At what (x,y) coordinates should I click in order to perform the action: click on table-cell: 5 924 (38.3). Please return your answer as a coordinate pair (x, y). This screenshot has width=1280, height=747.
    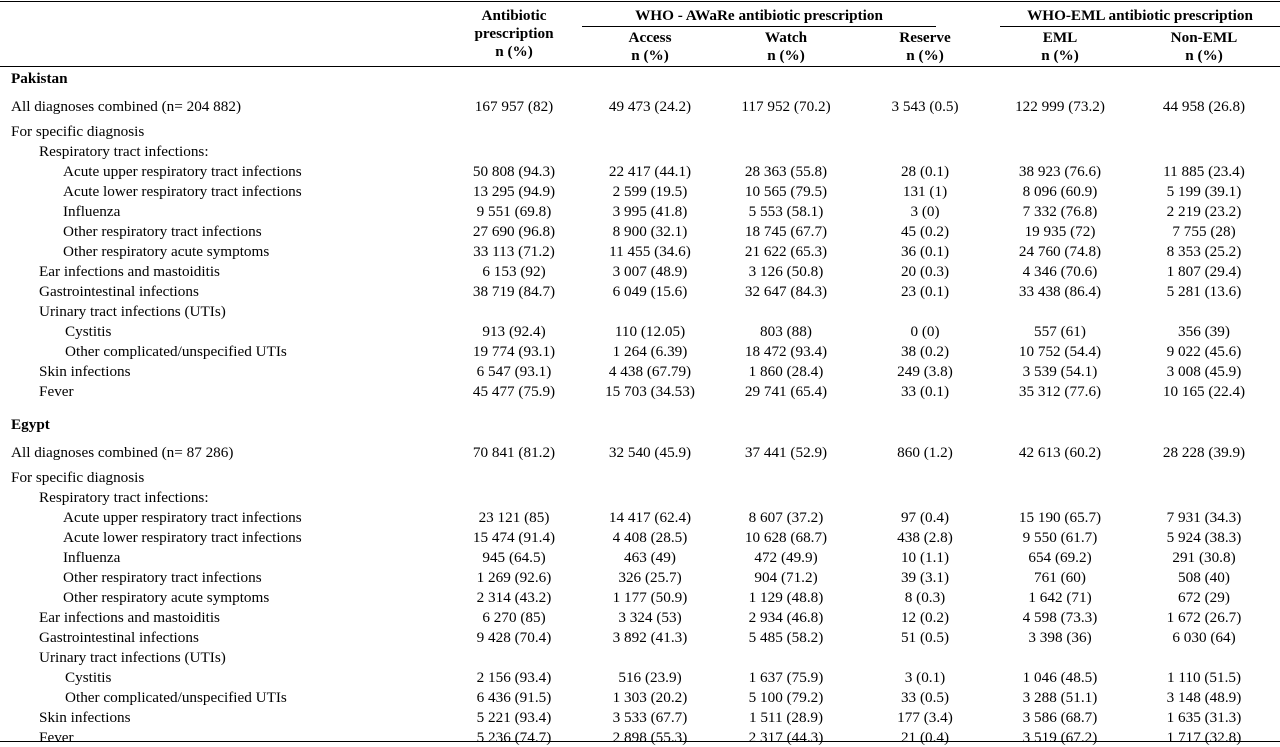
    Looking at the image, I should click on (1204, 537).